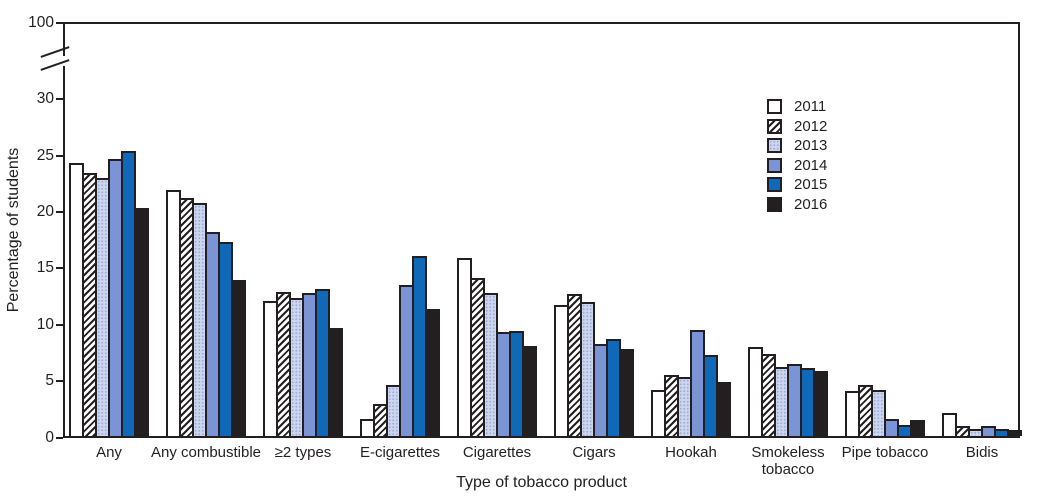 Image resolution: width=1038 pixels, height=500 pixels. What do you see at coordinates (691, 242) in the screenshot?
I see `bar-group-7: Hookah` at bounding box center [691, 242].